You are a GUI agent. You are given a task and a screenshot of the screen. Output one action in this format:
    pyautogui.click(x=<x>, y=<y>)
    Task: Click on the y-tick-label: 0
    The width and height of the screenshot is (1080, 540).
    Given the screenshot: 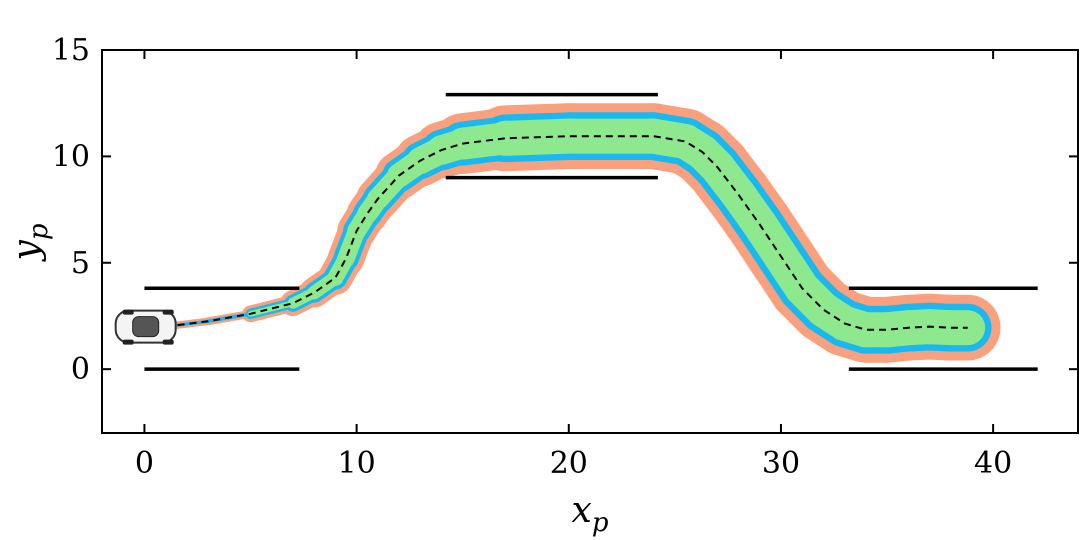 What is the action you would take?
    pyautogui.click(x=80, y=369)
    